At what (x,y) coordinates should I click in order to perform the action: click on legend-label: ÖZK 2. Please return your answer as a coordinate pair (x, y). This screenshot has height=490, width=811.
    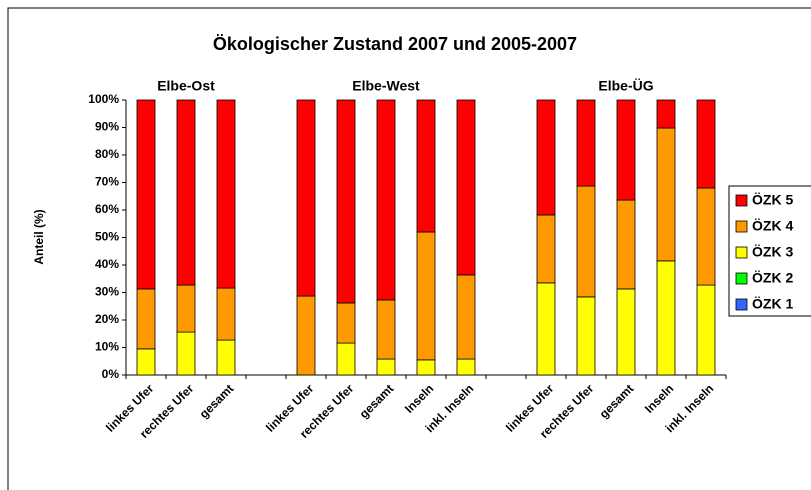
    Looking at the image, I should click on (772, 278).